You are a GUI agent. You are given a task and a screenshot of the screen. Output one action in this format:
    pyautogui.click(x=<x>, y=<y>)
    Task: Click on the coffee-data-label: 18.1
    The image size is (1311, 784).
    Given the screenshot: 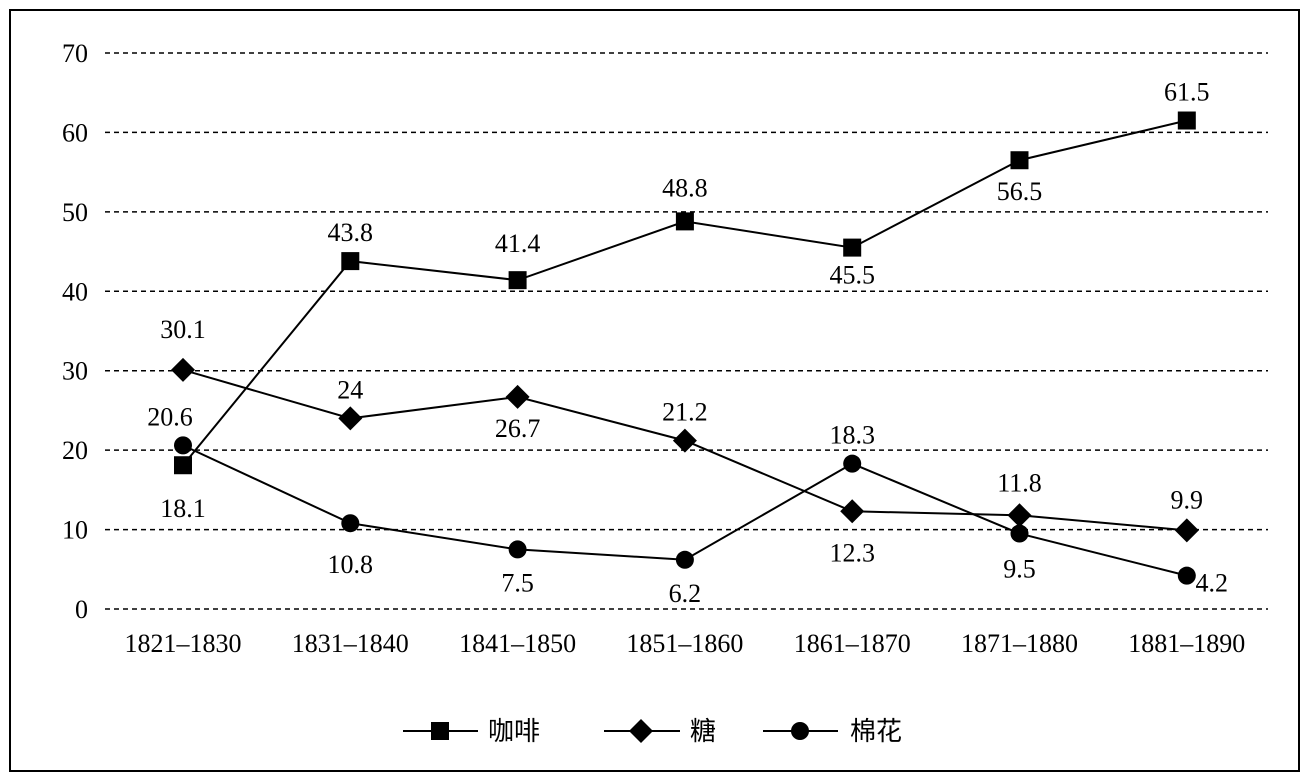 What is the action you would take?
    pyautogui.click(x=183, y=508)
    